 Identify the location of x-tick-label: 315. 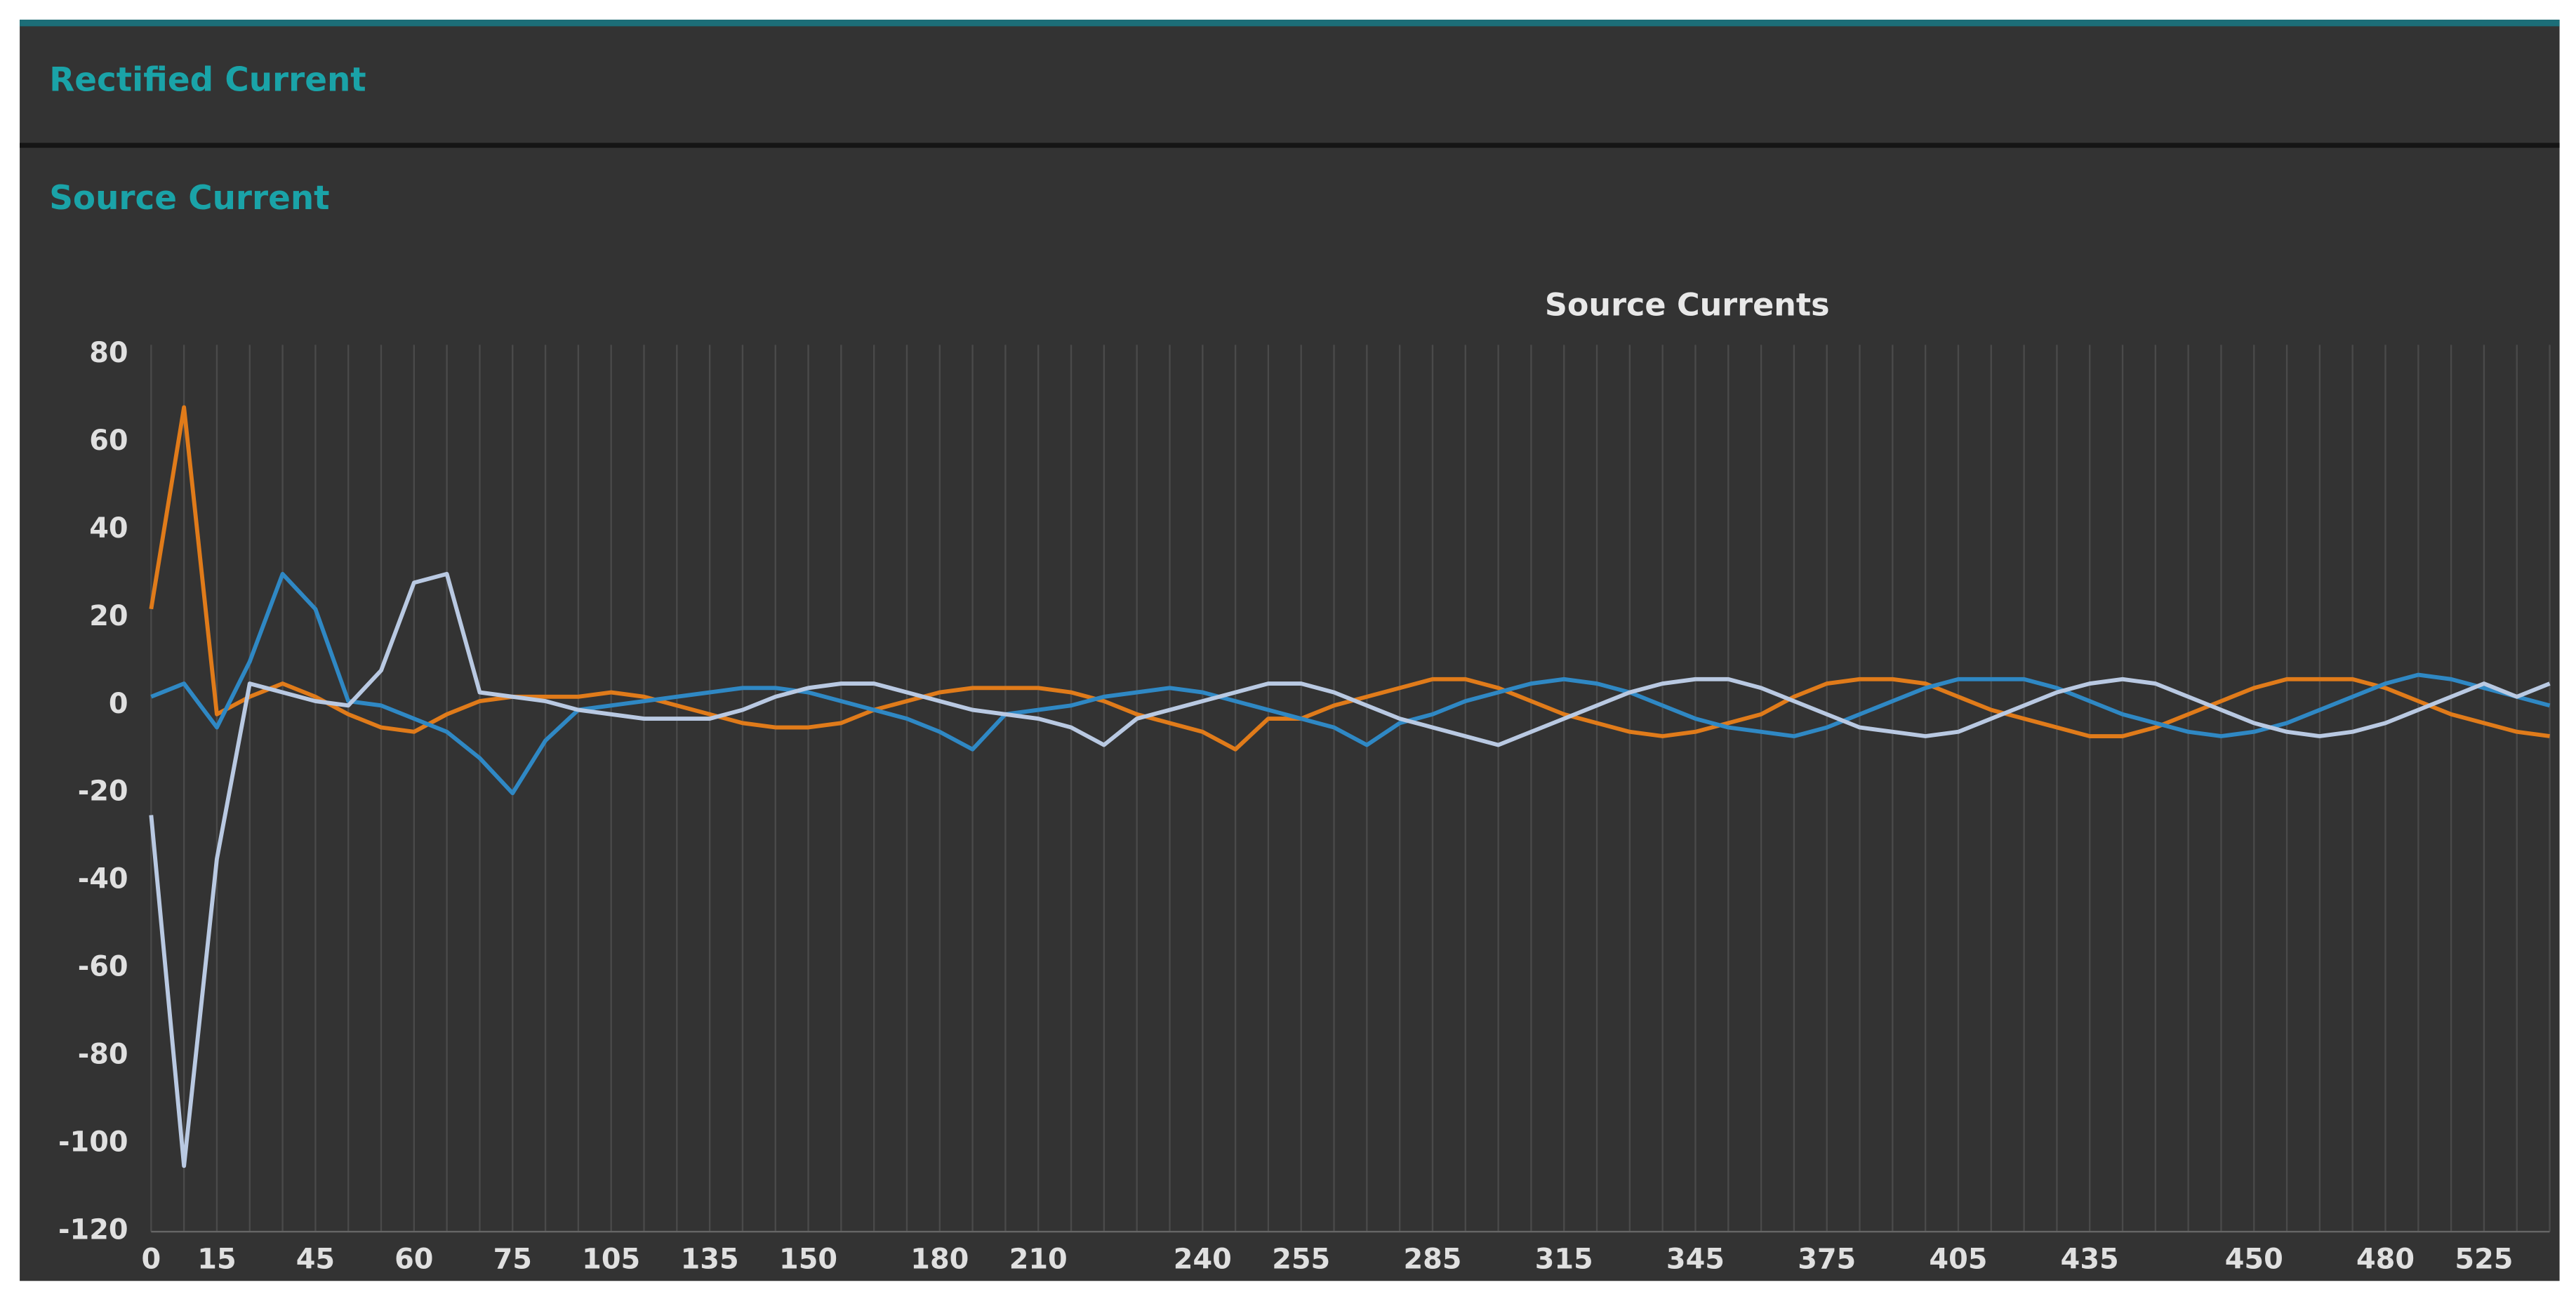
(1564, 1260).